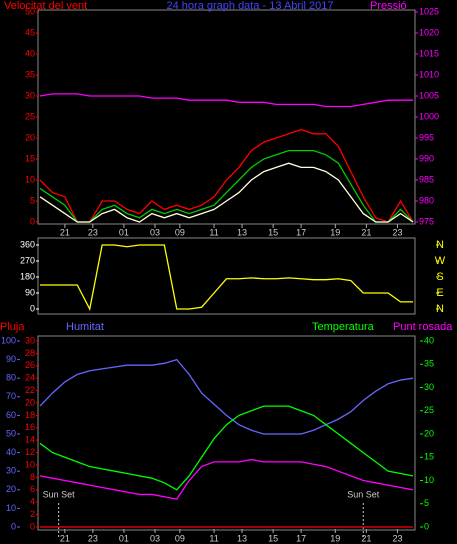 The width and height of the screenshot is (457, 544). Describe the element at coordinates (30, 292) in the screenshot. I see `y-tick-label: 90` at that location.